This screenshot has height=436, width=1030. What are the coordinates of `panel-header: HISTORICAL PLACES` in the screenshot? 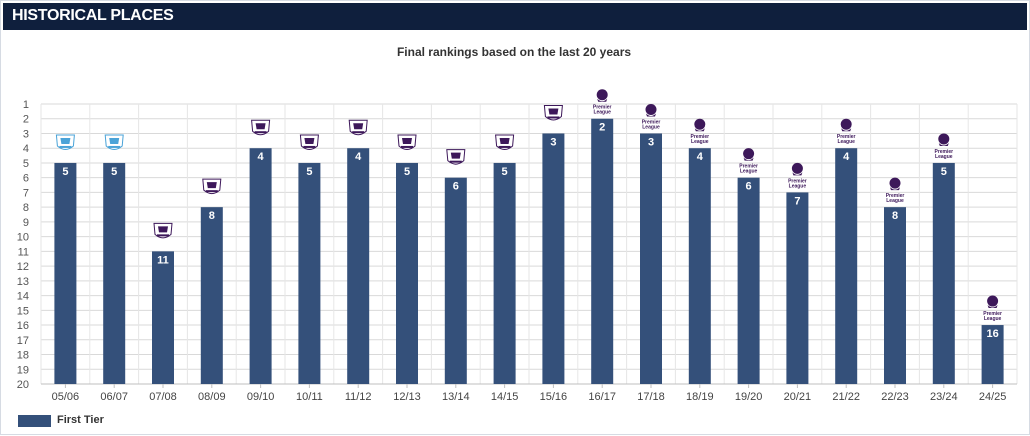 It's located at (515, 16).